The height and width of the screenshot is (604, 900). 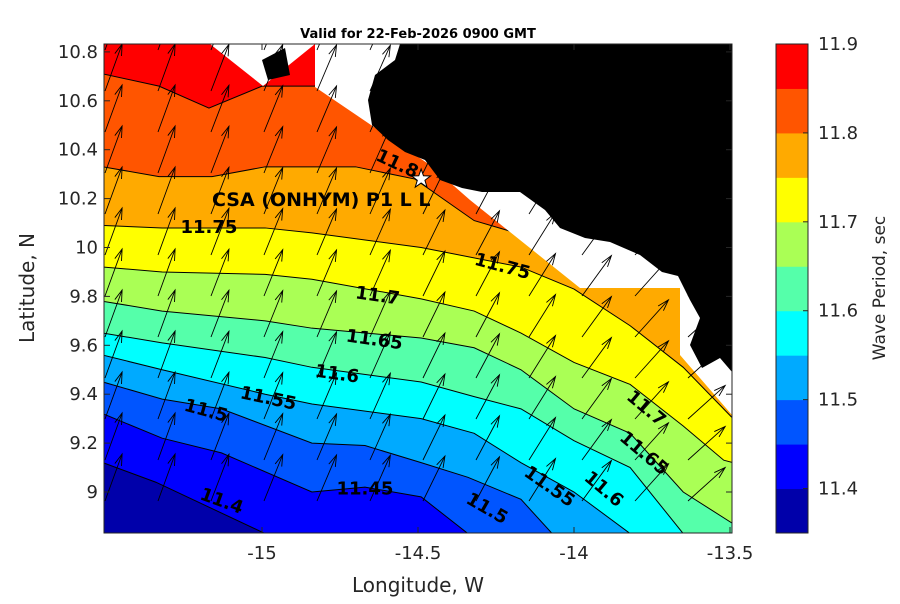 I want to click on station-star-icon, so click(x=421, y=178).